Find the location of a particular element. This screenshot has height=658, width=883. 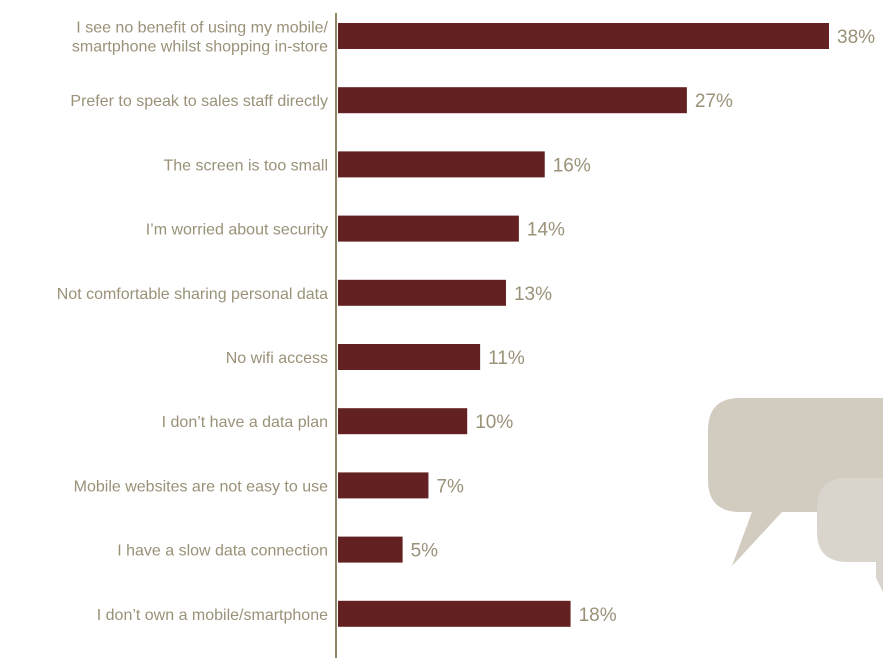

speech-bubble-front is located at coordinates (850, 535).